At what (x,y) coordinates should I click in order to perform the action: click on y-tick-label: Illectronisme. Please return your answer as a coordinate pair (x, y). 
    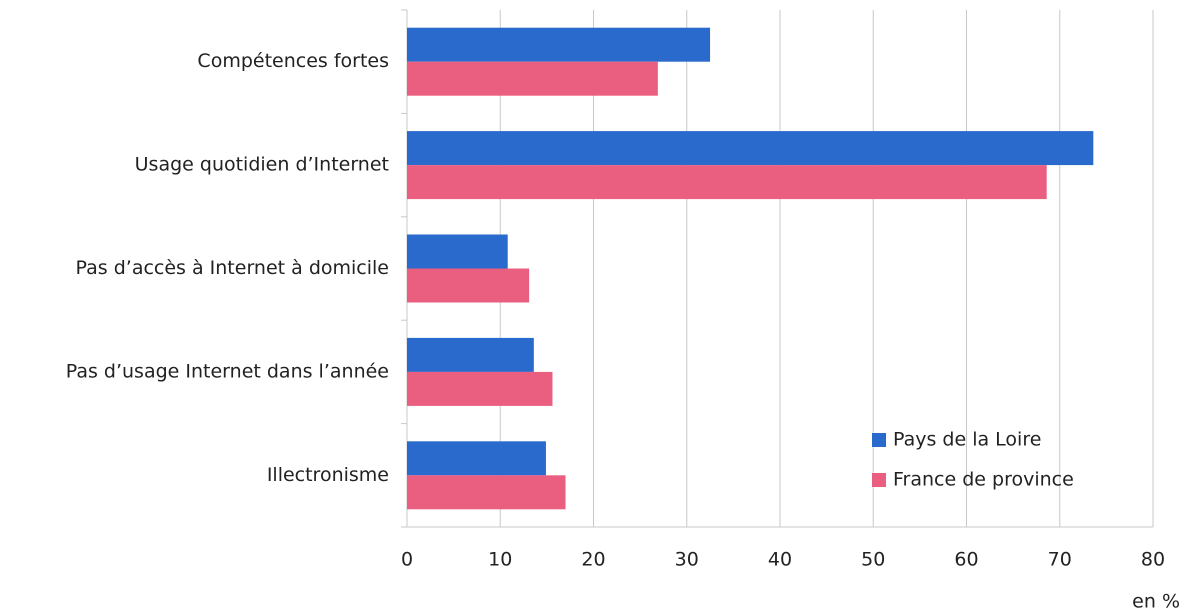
    Looking at the image, I should click on (328, 475).